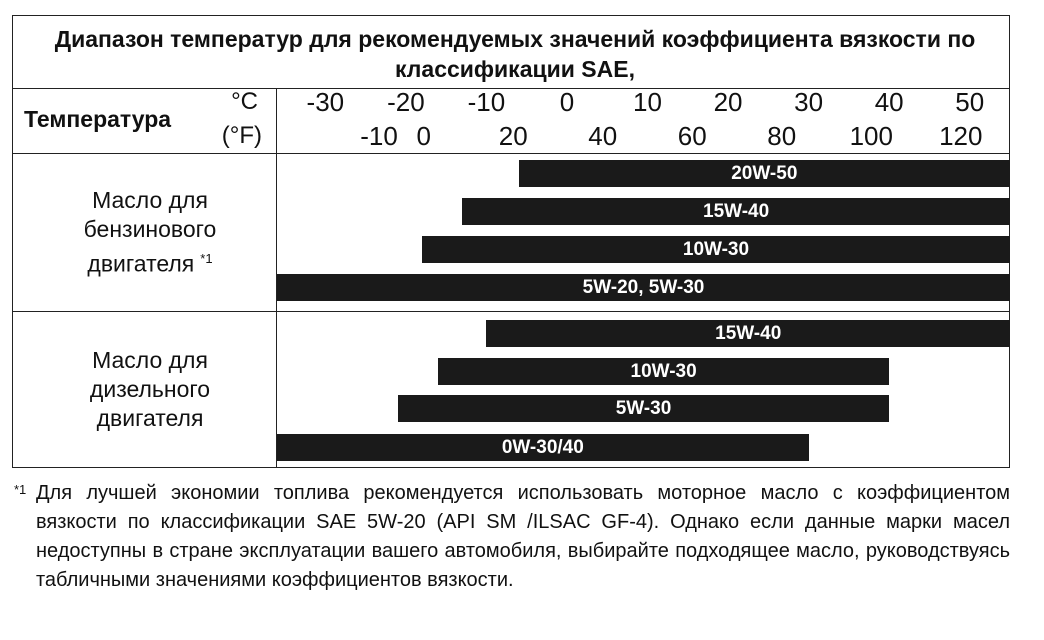 This screenshot has width=1044, height=640. What do you see at coordinates (241, 135) in the screenshot?
I see `fahrenheit-unit: (°F)` at bounding box center [241, 135].